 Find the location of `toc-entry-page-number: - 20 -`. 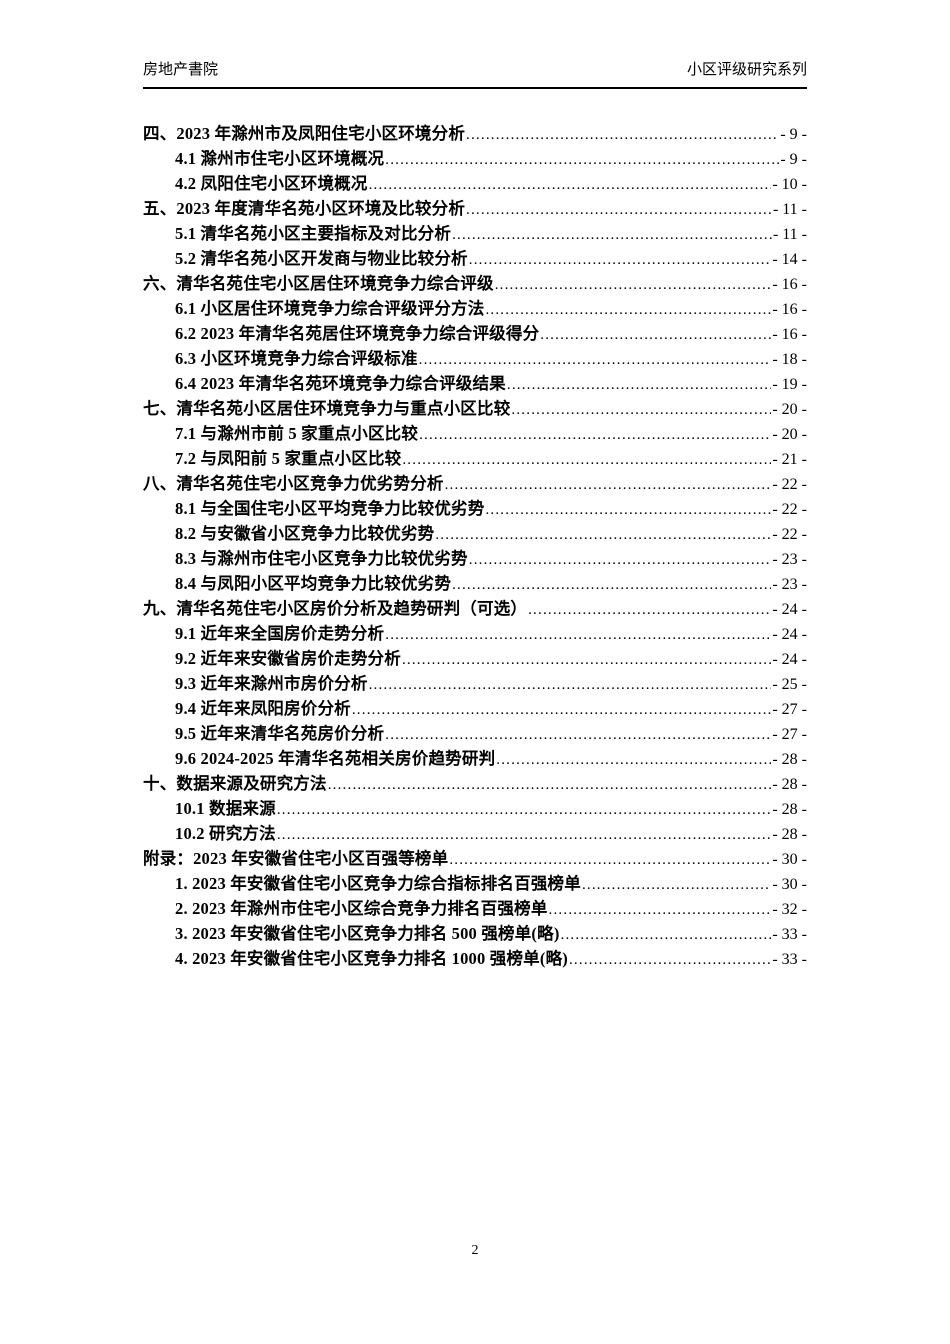

toc-entry-page-number: - 20 - is located at coordinates (789, 434).